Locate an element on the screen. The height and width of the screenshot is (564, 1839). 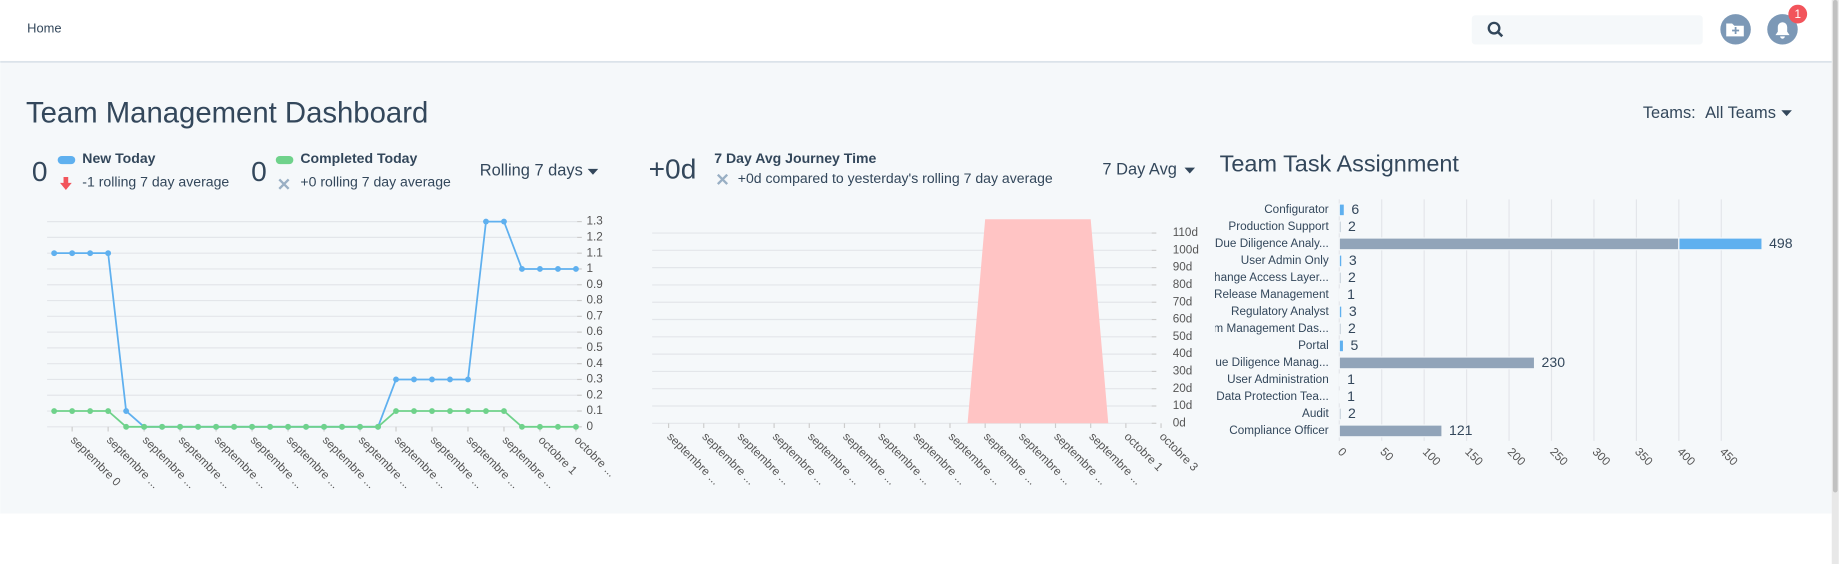
search-icon is located at coordinates (1495, 29).